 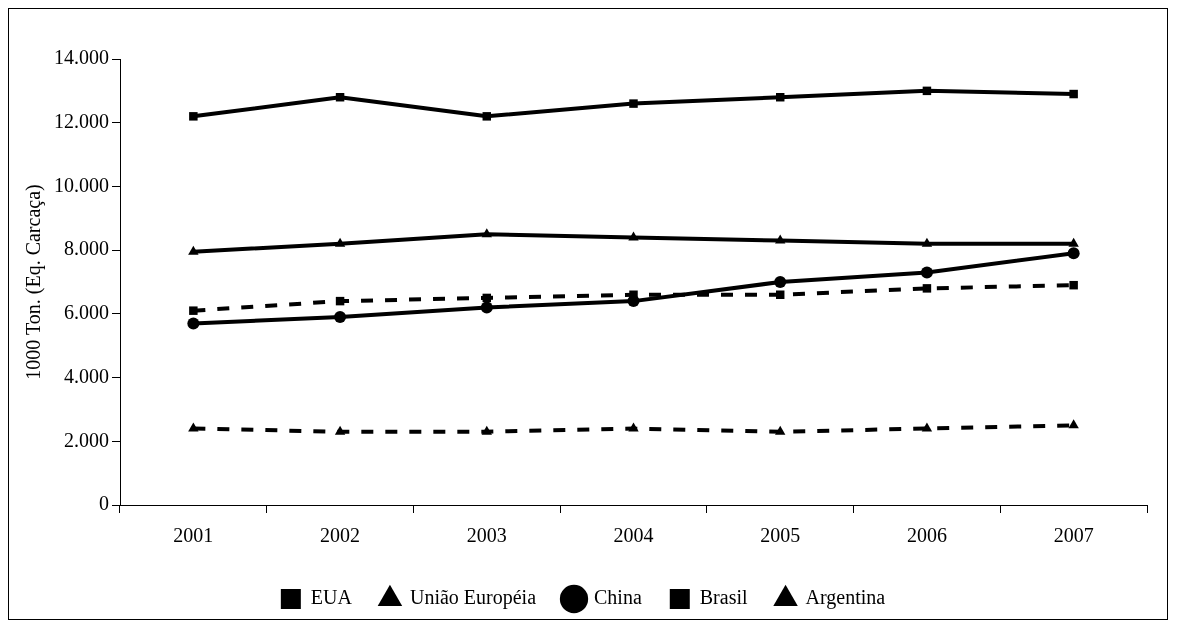 I want to click on legend-label: Argentina, so click(x=845, y=598).